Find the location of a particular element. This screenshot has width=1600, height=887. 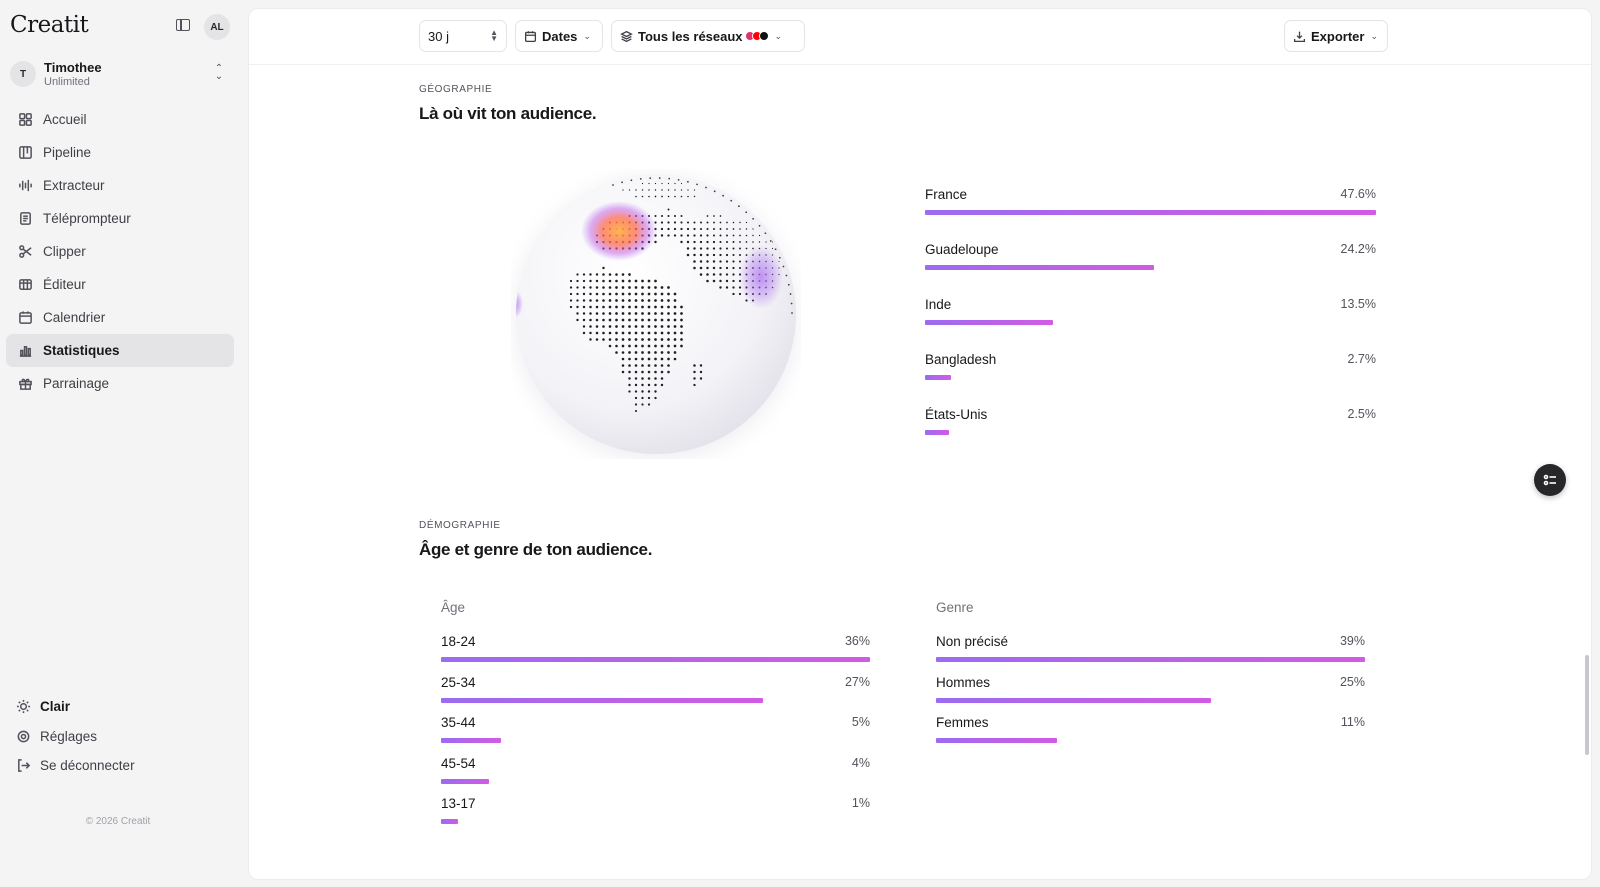

scissors-icon is located at coordinates (25, 251).